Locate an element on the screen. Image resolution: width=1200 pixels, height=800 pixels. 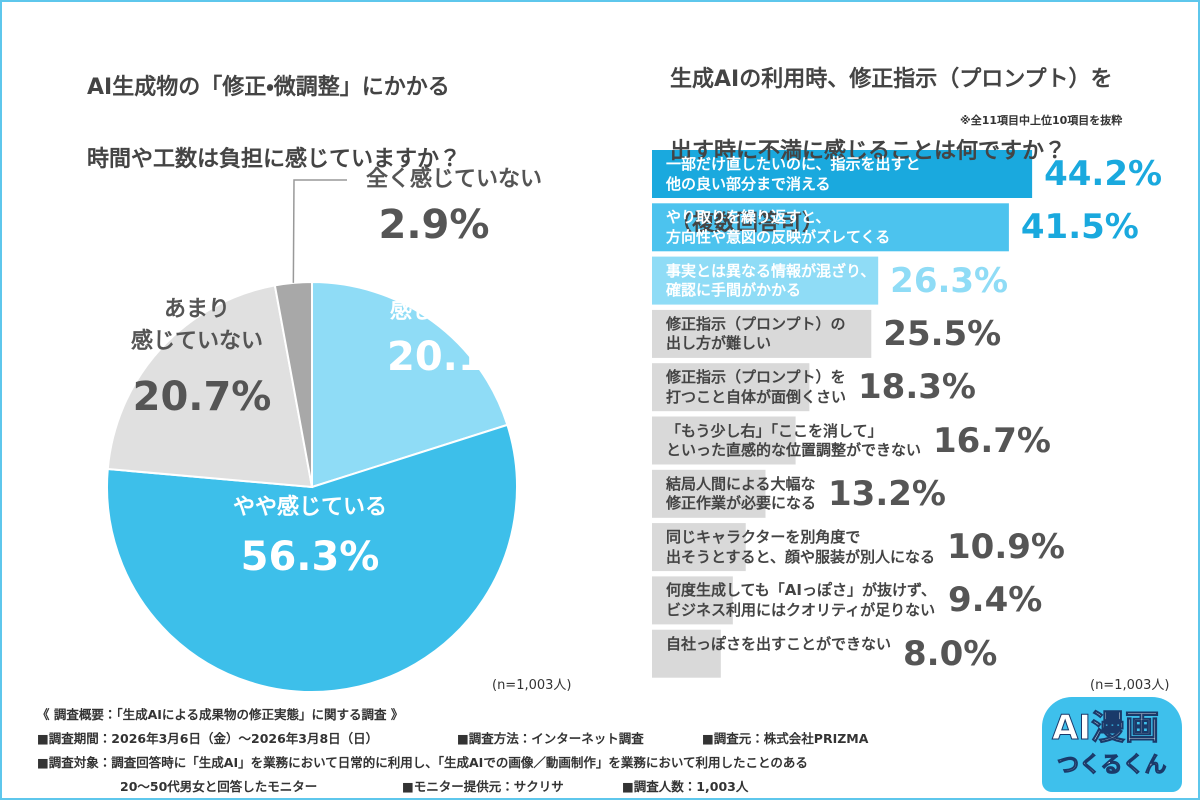
pie-title: AI生成物の「修正・微調整」にかかる 時間や工数は負担に感じていますか？ is located at coordinates (274, 124).